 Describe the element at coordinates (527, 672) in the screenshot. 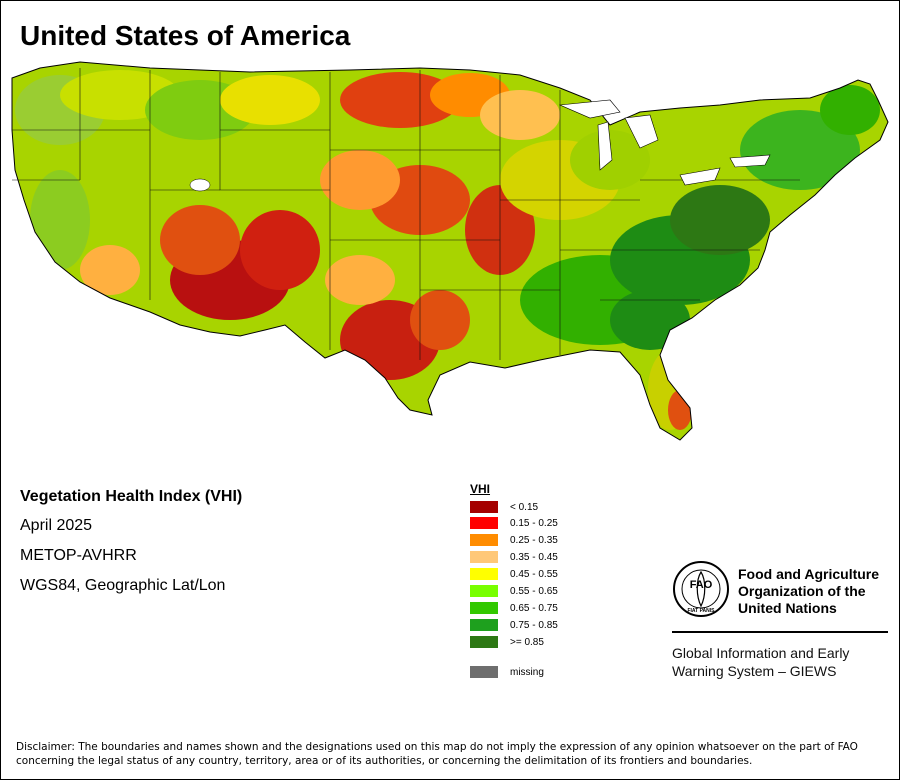

I see `legend-label-missing: missing` at that location.